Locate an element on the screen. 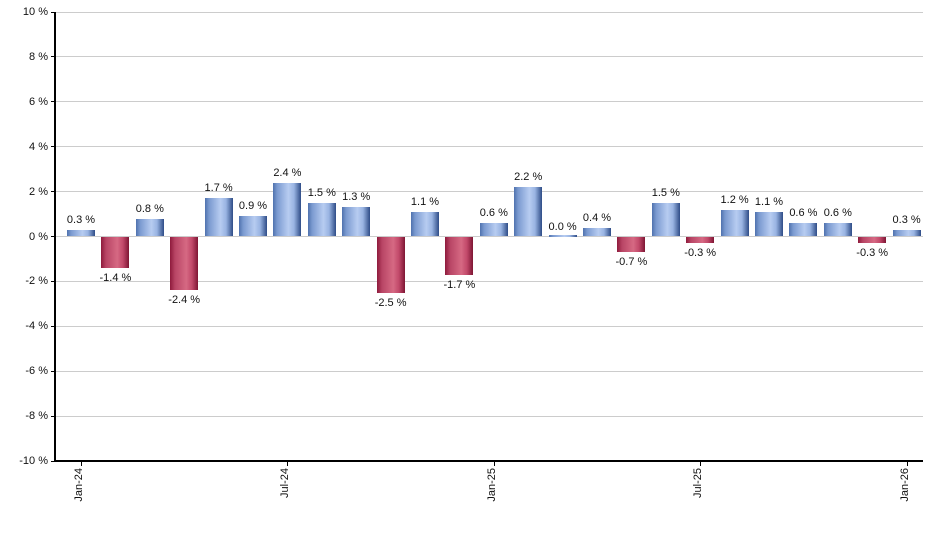  bar-value-label: 2.2 % is located at coordinates (528, 177).